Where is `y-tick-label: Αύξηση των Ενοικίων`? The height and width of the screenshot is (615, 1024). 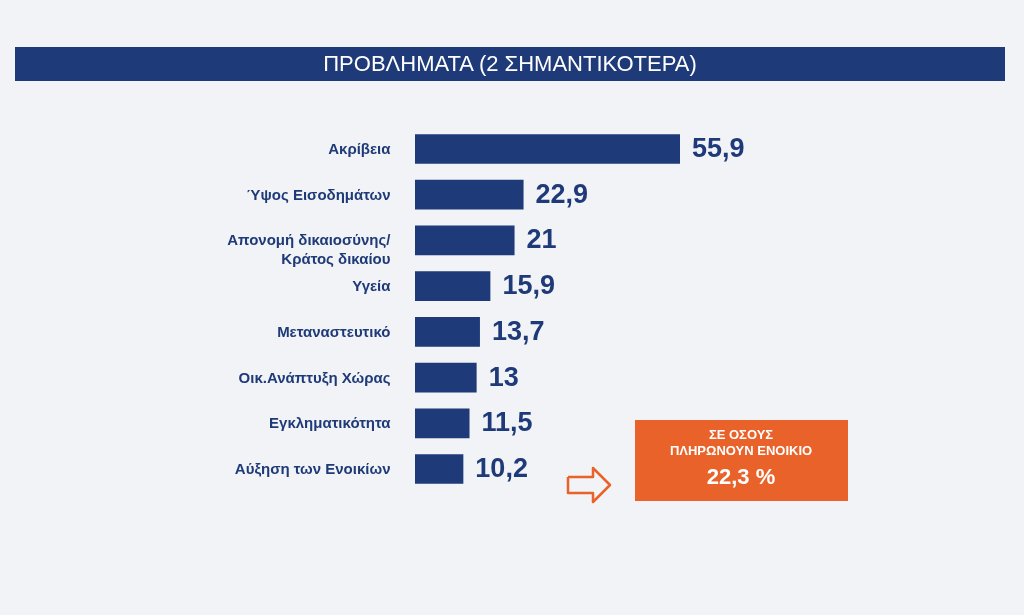 y-tick-label: Αύξηση των Ενοικίων is located at coordinates (312, 468).